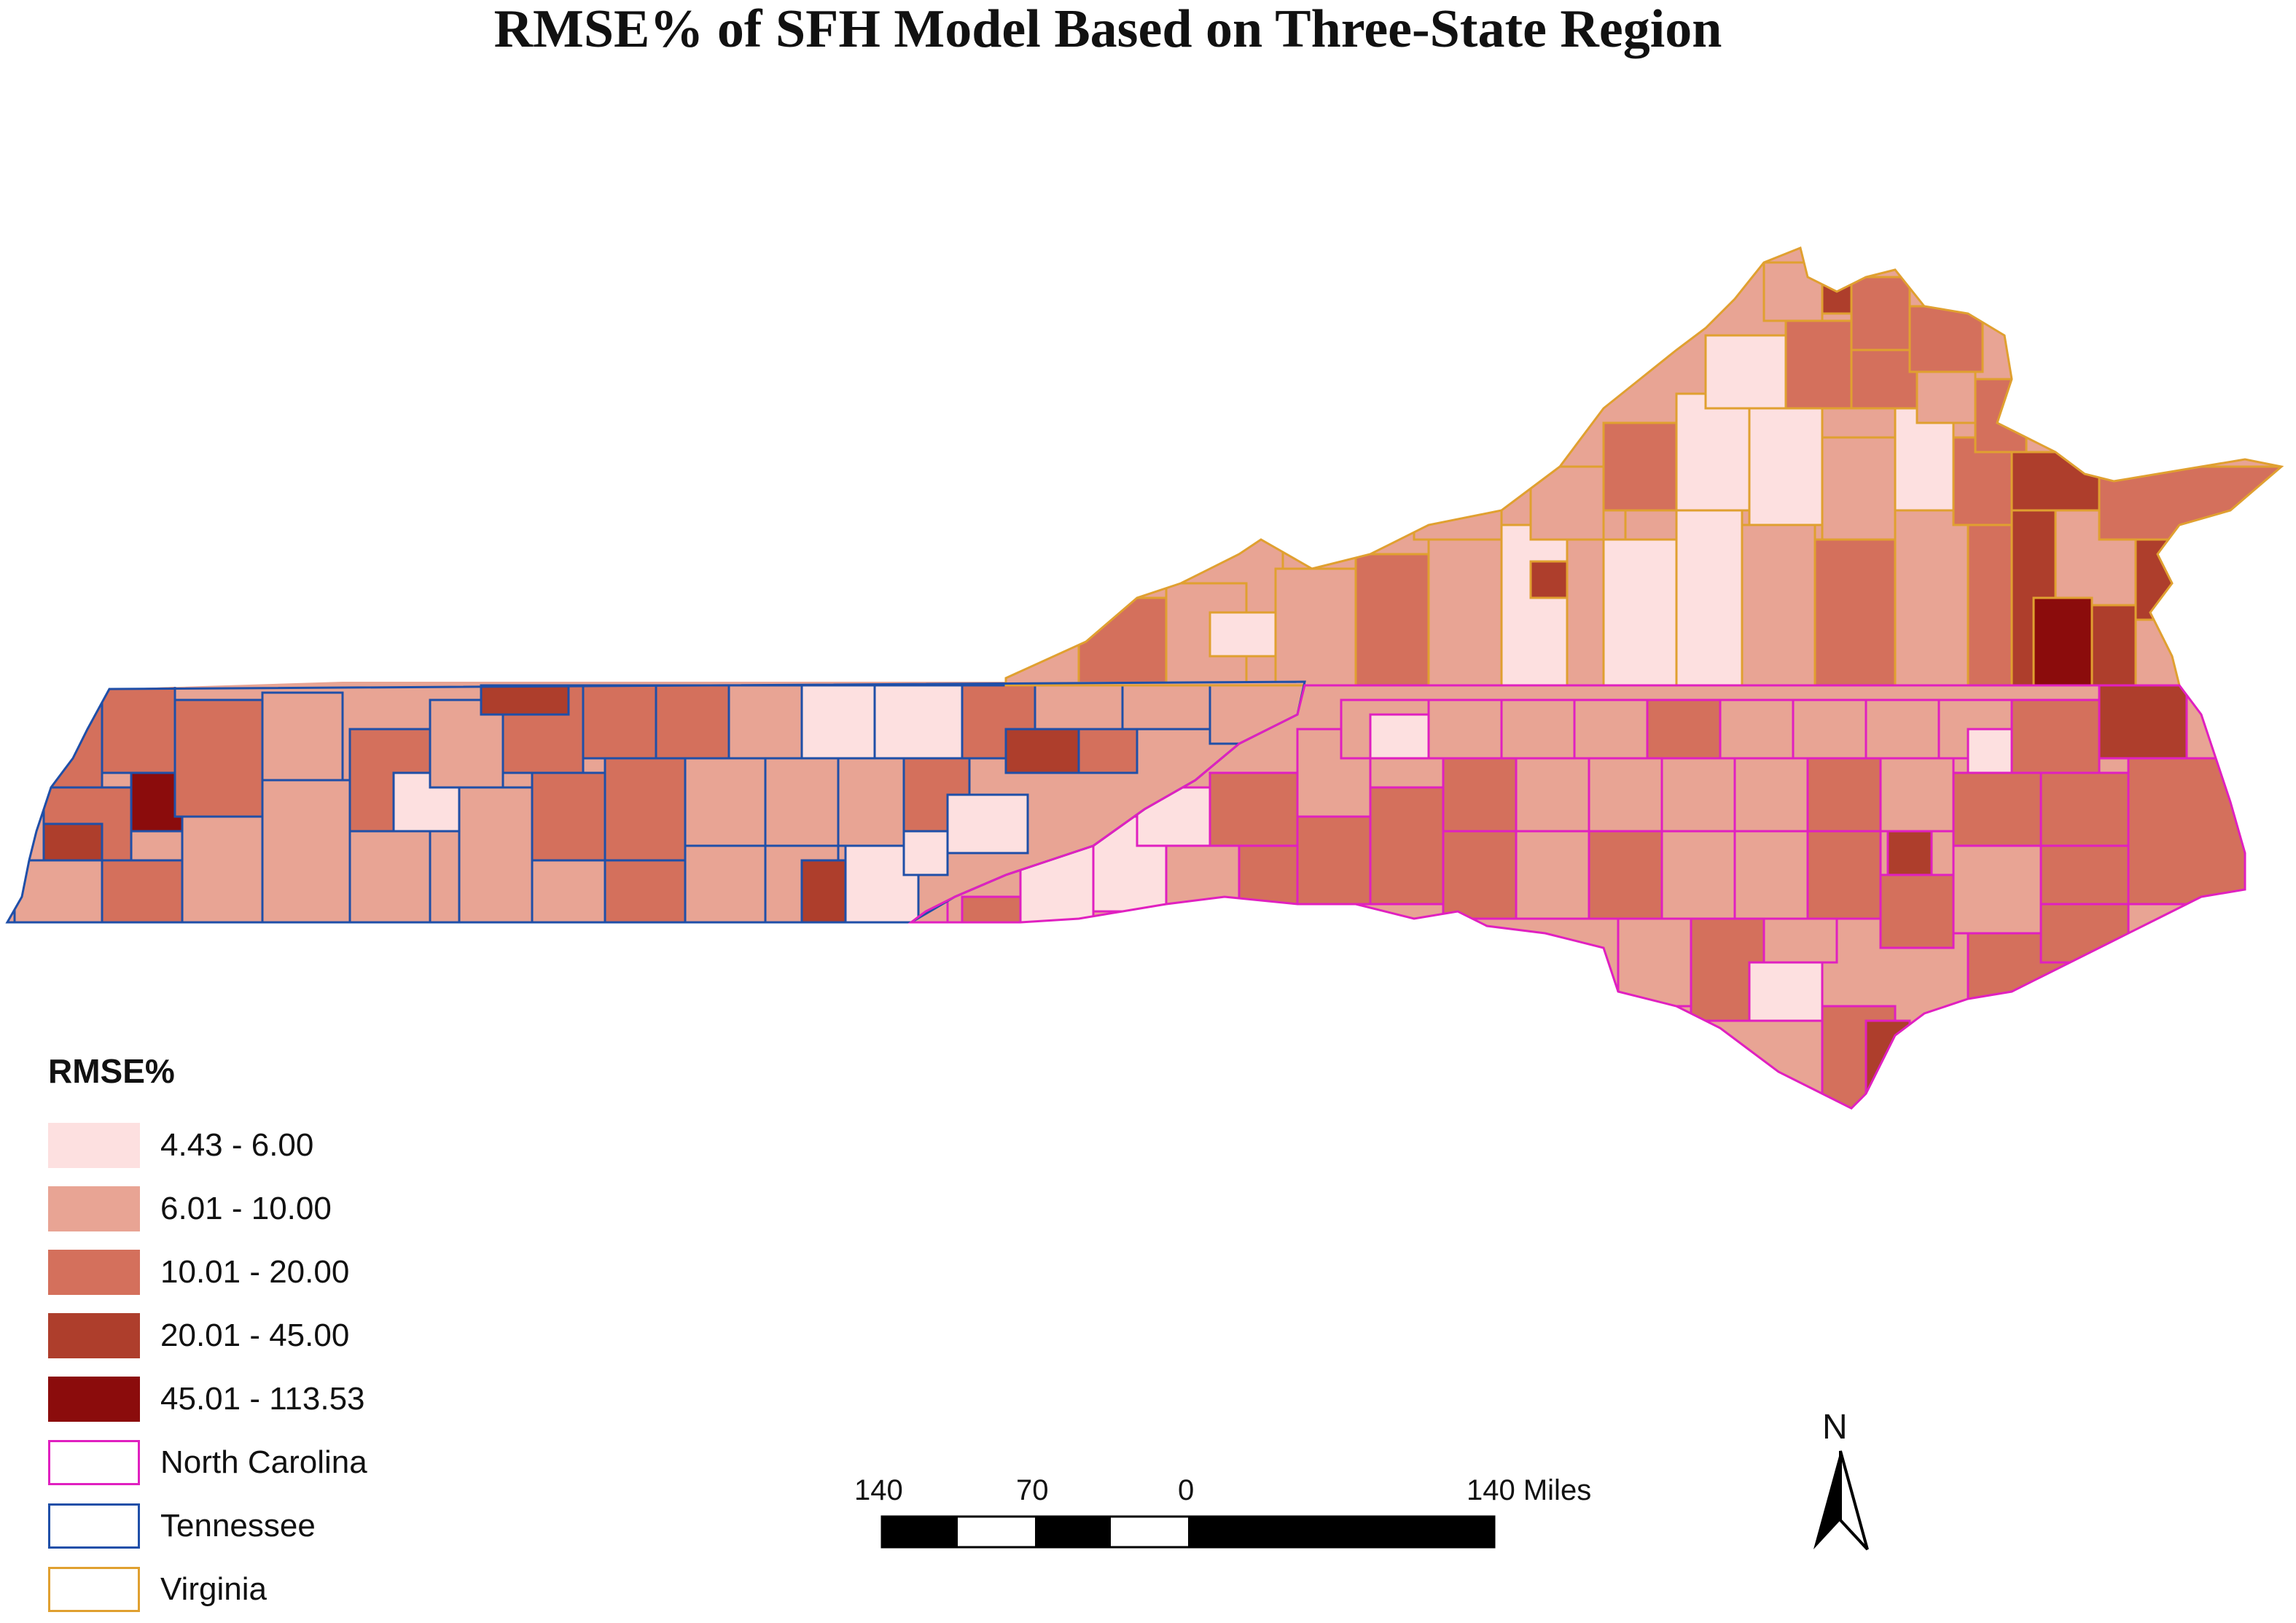 Image resolution: width=2296 pixels, height=1623 pixels. I want to click on legend-label: 6.01 - 10.00, so click(246, 1208).